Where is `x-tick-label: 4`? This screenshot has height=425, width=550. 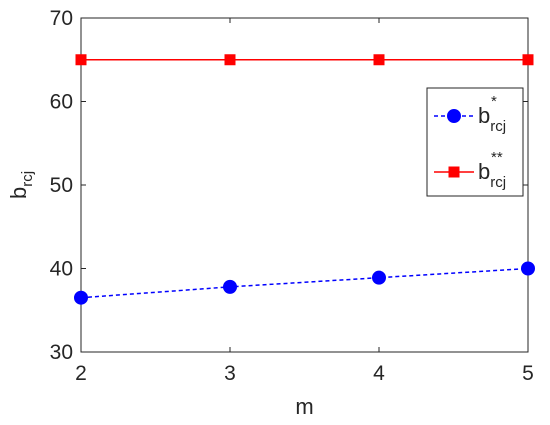
x-tick-label: 4 is located at coordinates (379, 373).